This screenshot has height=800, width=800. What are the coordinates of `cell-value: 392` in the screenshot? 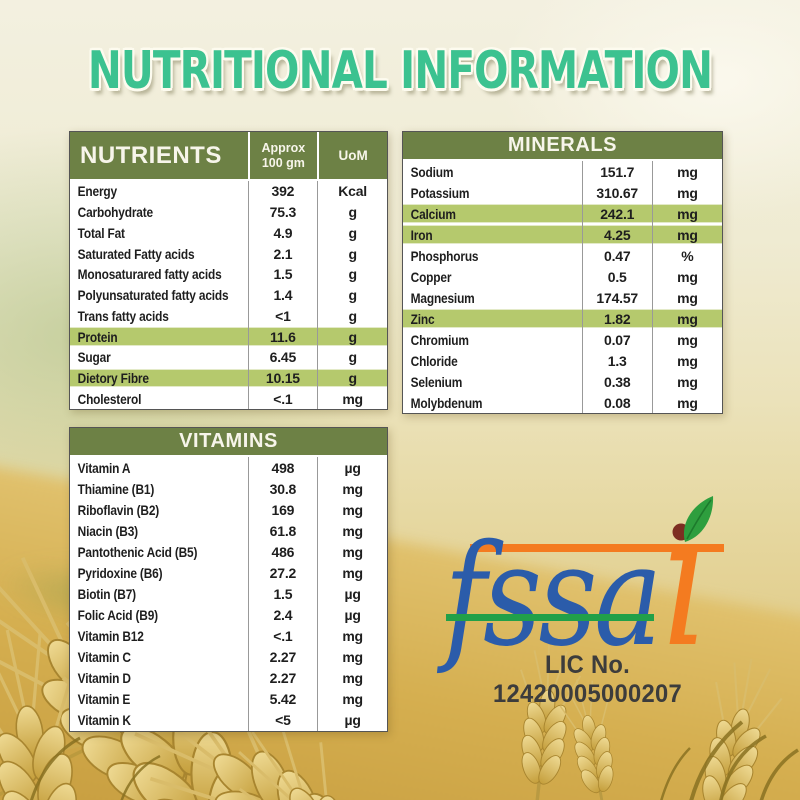 It's located at (282, 191).